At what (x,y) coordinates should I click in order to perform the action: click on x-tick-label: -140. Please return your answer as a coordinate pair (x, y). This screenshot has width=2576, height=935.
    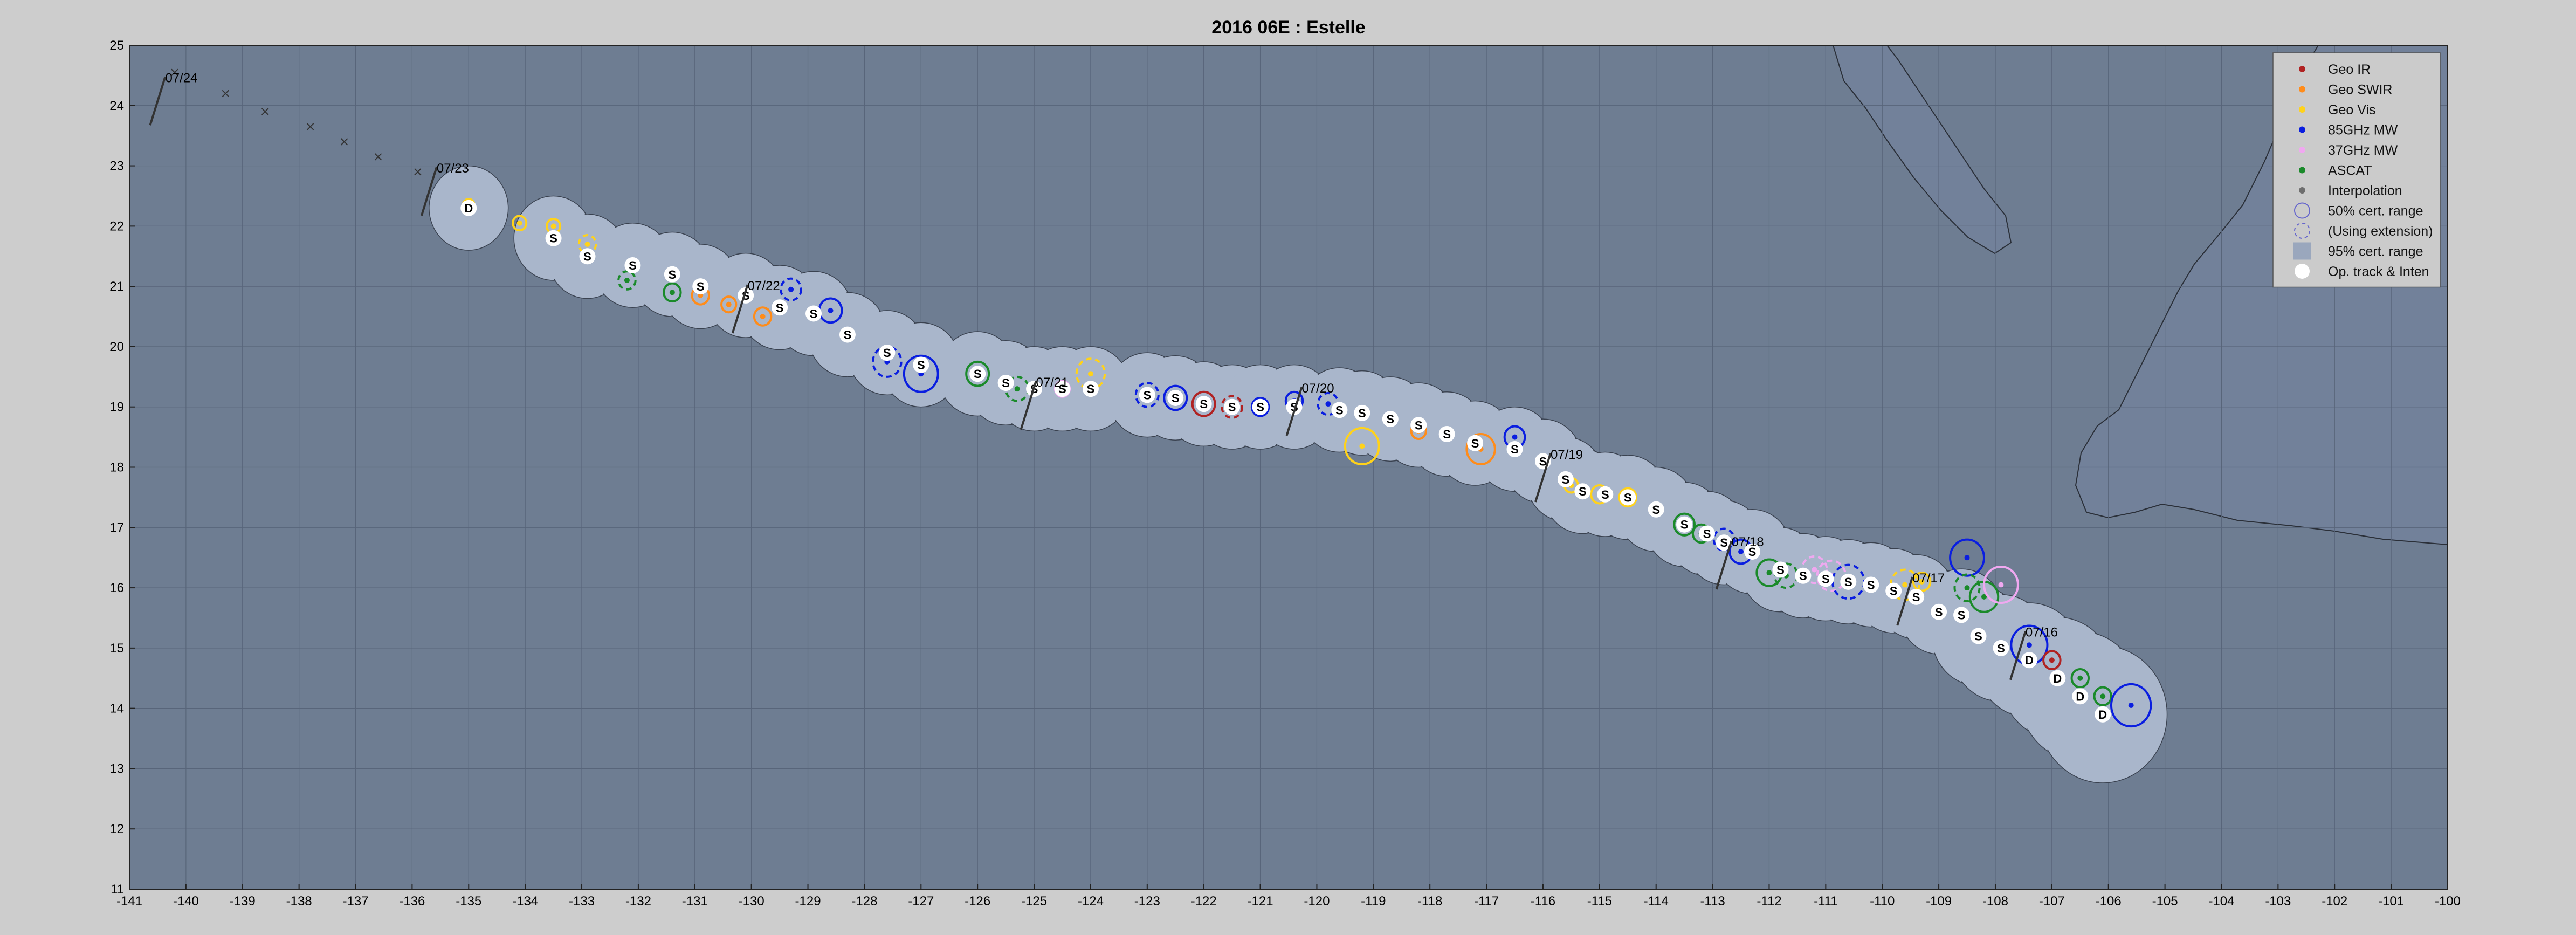
    Looking at the image, I should click on (186, 901).